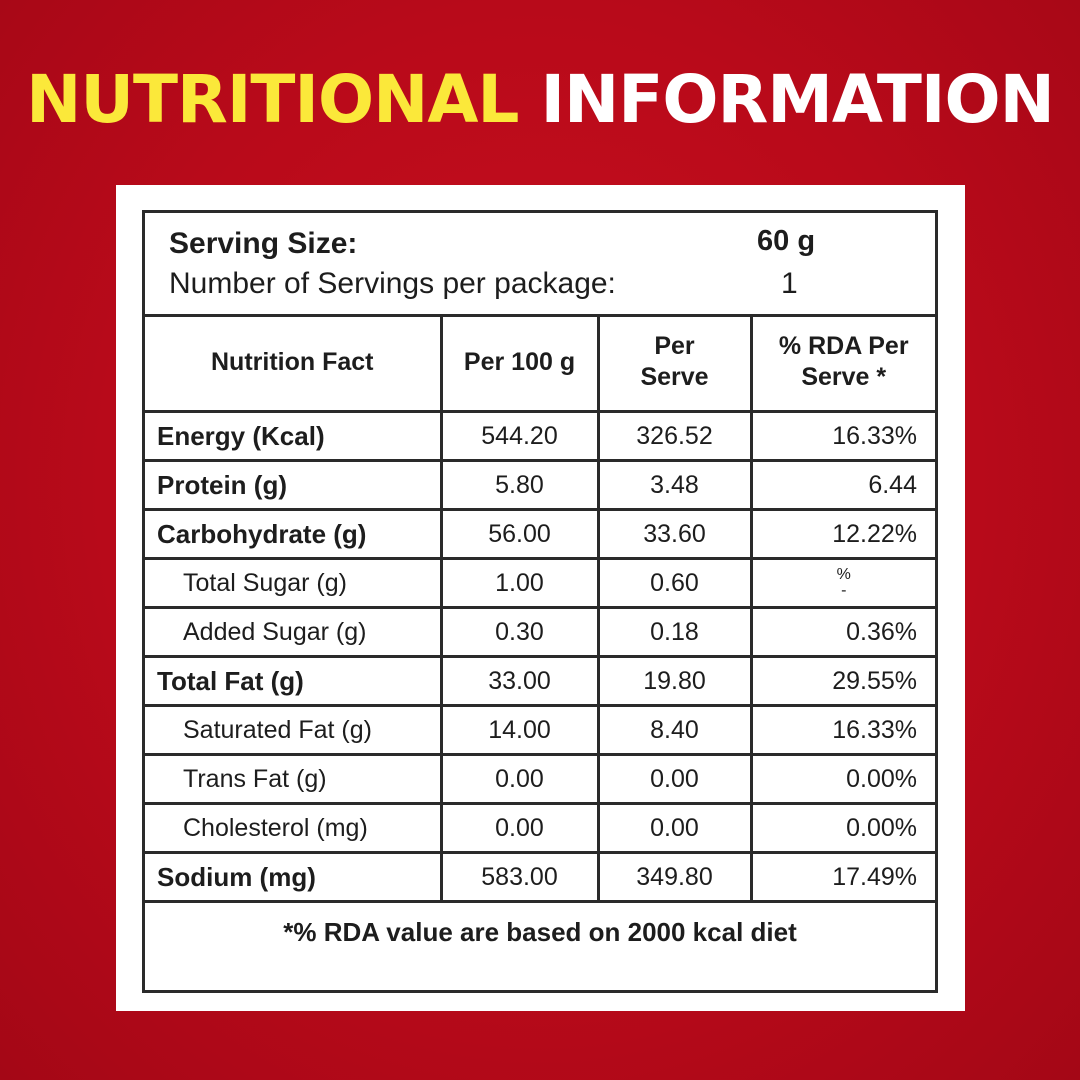 The height and width of the screenshot is (1080, 1080). Describe the element at coordinates (842, 485) in the screenshot. I see `rda-value: 6.44` at that location.